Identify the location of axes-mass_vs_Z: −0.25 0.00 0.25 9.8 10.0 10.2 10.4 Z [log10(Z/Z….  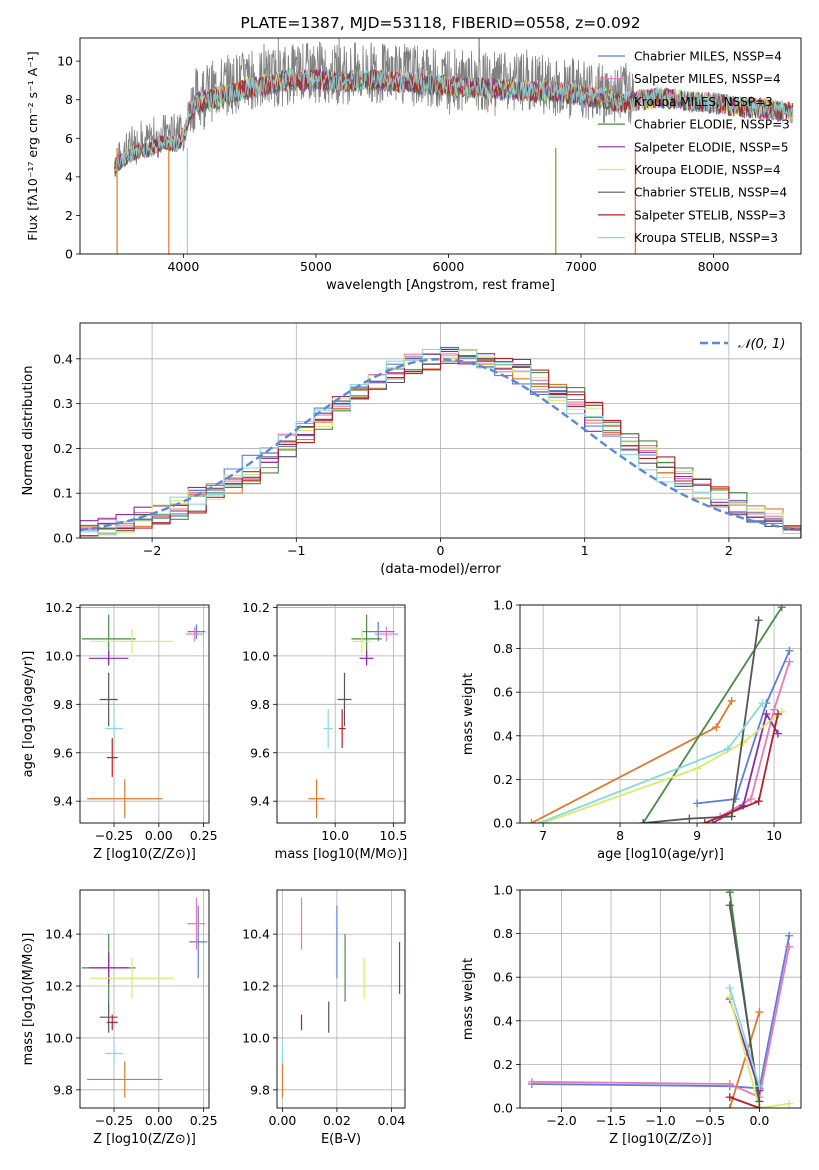
(119, 1018).